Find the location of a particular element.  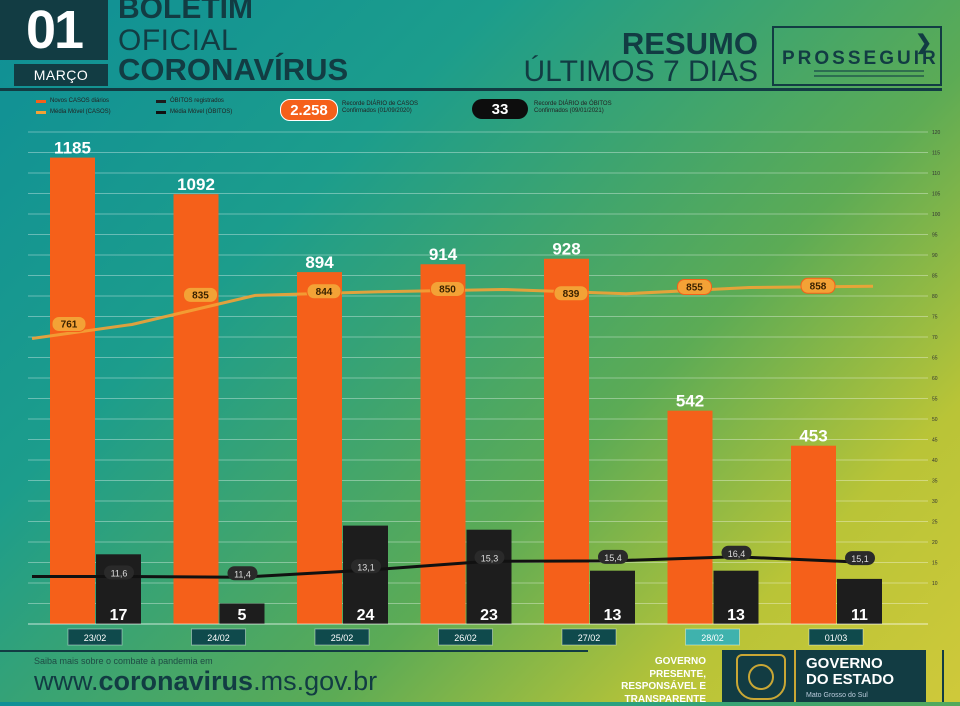

y-right-tick-label: 25 is located at coordinates (935, 523).